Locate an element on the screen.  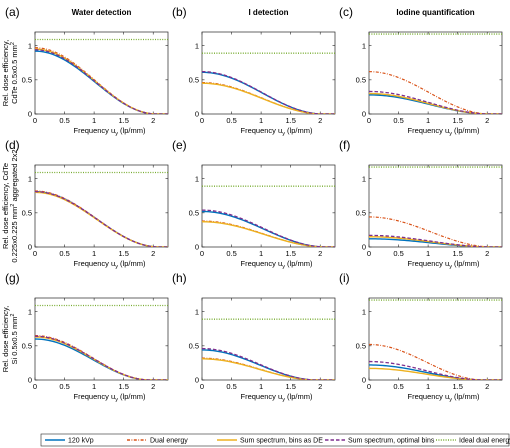
panel-f: 0 0.5 1 1.5 2 0 0.5 1 (f) Frequency uy (lp/mm) is located at coordinates (421, 204).